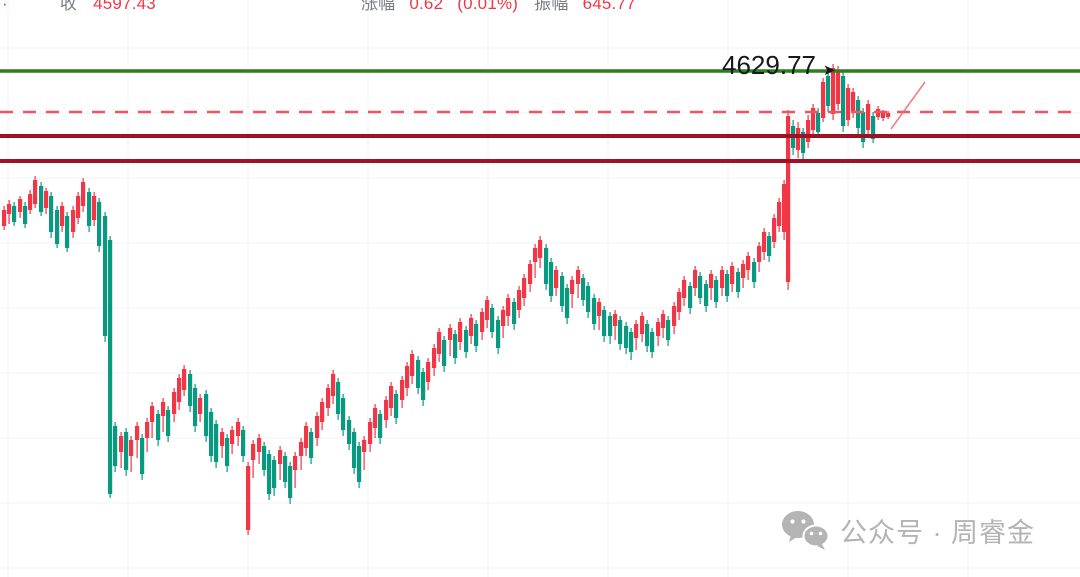 The image size is (1080, 577). What do you see at coordinates (829, 70) in the screenshot?
I see `arrow-right-icon: ➤` at bounding box center [829, 70].